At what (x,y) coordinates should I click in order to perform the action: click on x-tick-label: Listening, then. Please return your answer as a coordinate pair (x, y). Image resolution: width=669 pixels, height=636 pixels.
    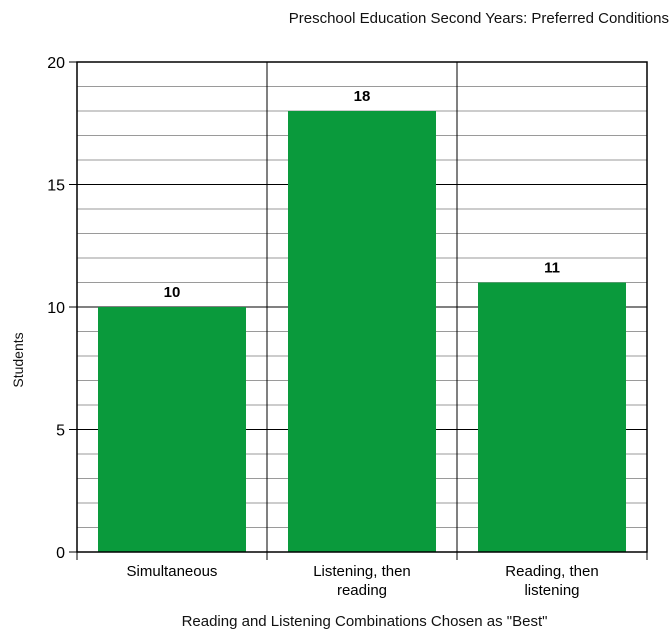
    Looking at the image, I should click on (362, 571).